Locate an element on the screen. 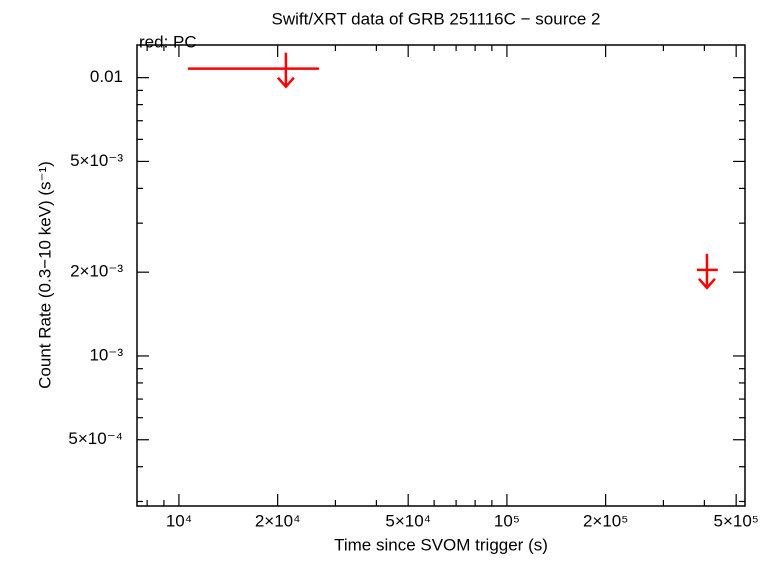 The image size is (772, 563). x-tick-label: 2×10⁴ is located at coordinates (278, 520).